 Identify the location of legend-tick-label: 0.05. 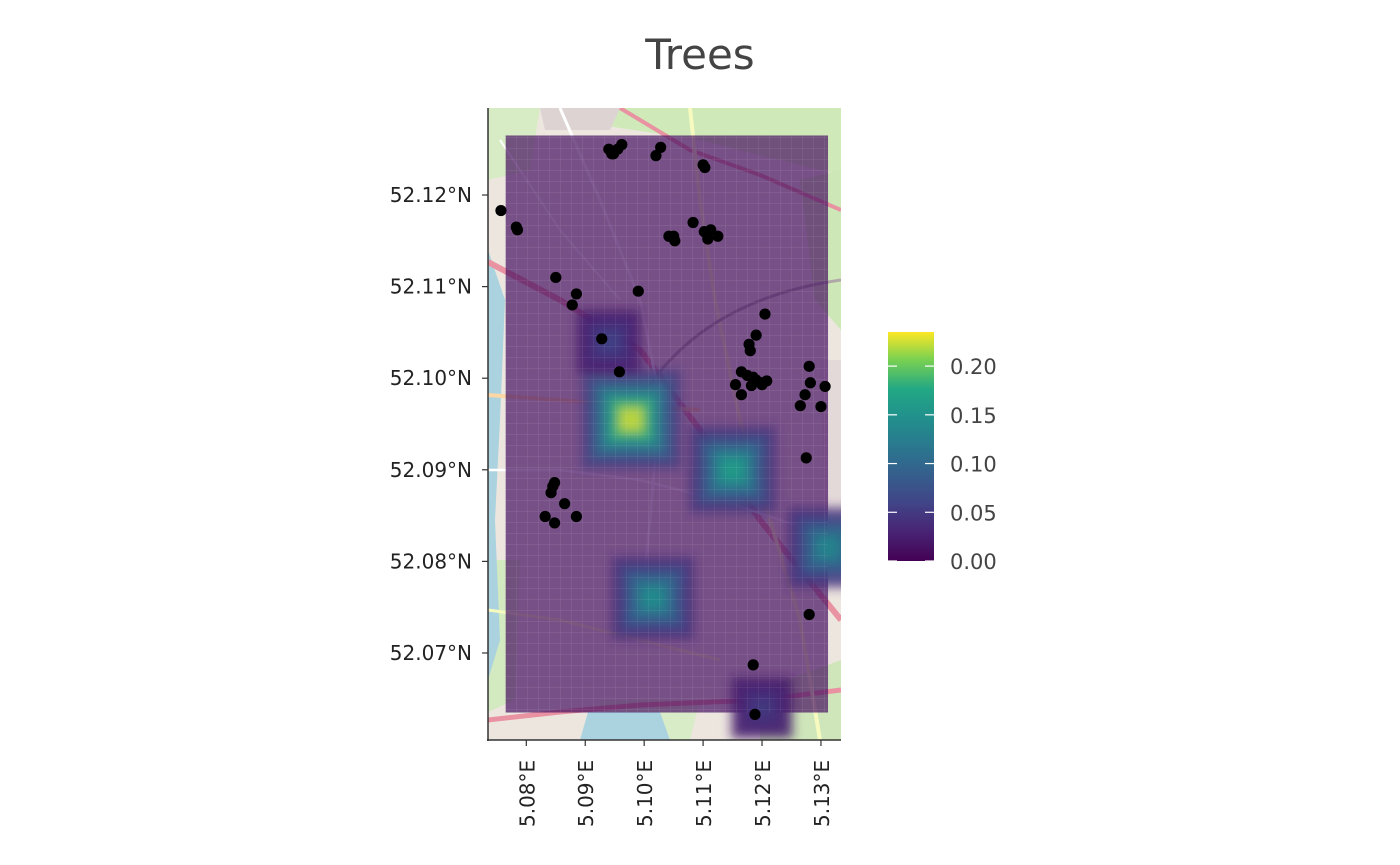
(973, 513).